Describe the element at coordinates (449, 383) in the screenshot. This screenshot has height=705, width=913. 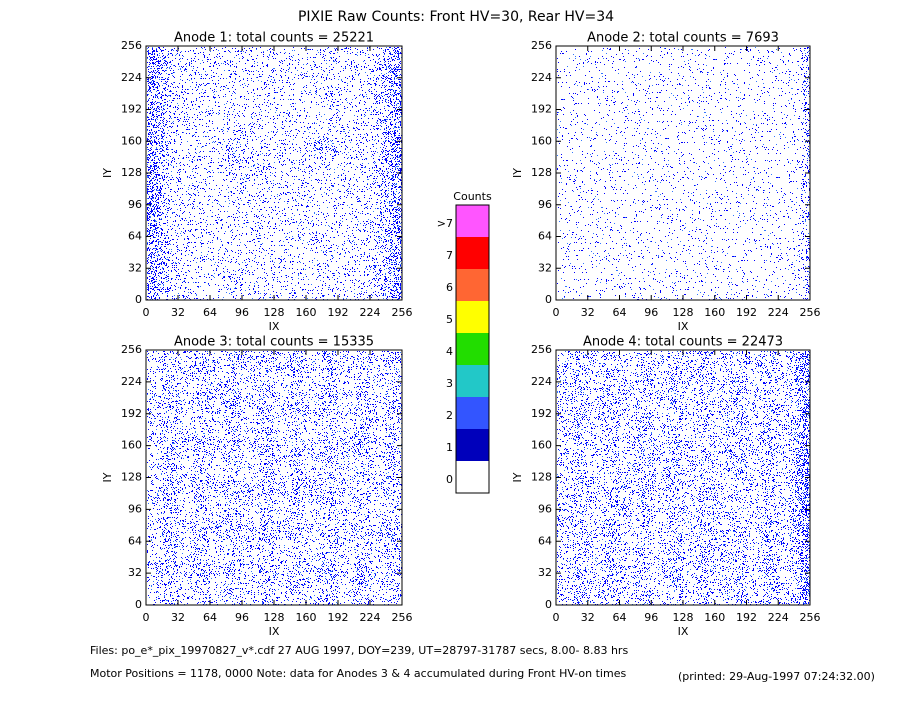
I see `colorbar-label: 3` at that location.